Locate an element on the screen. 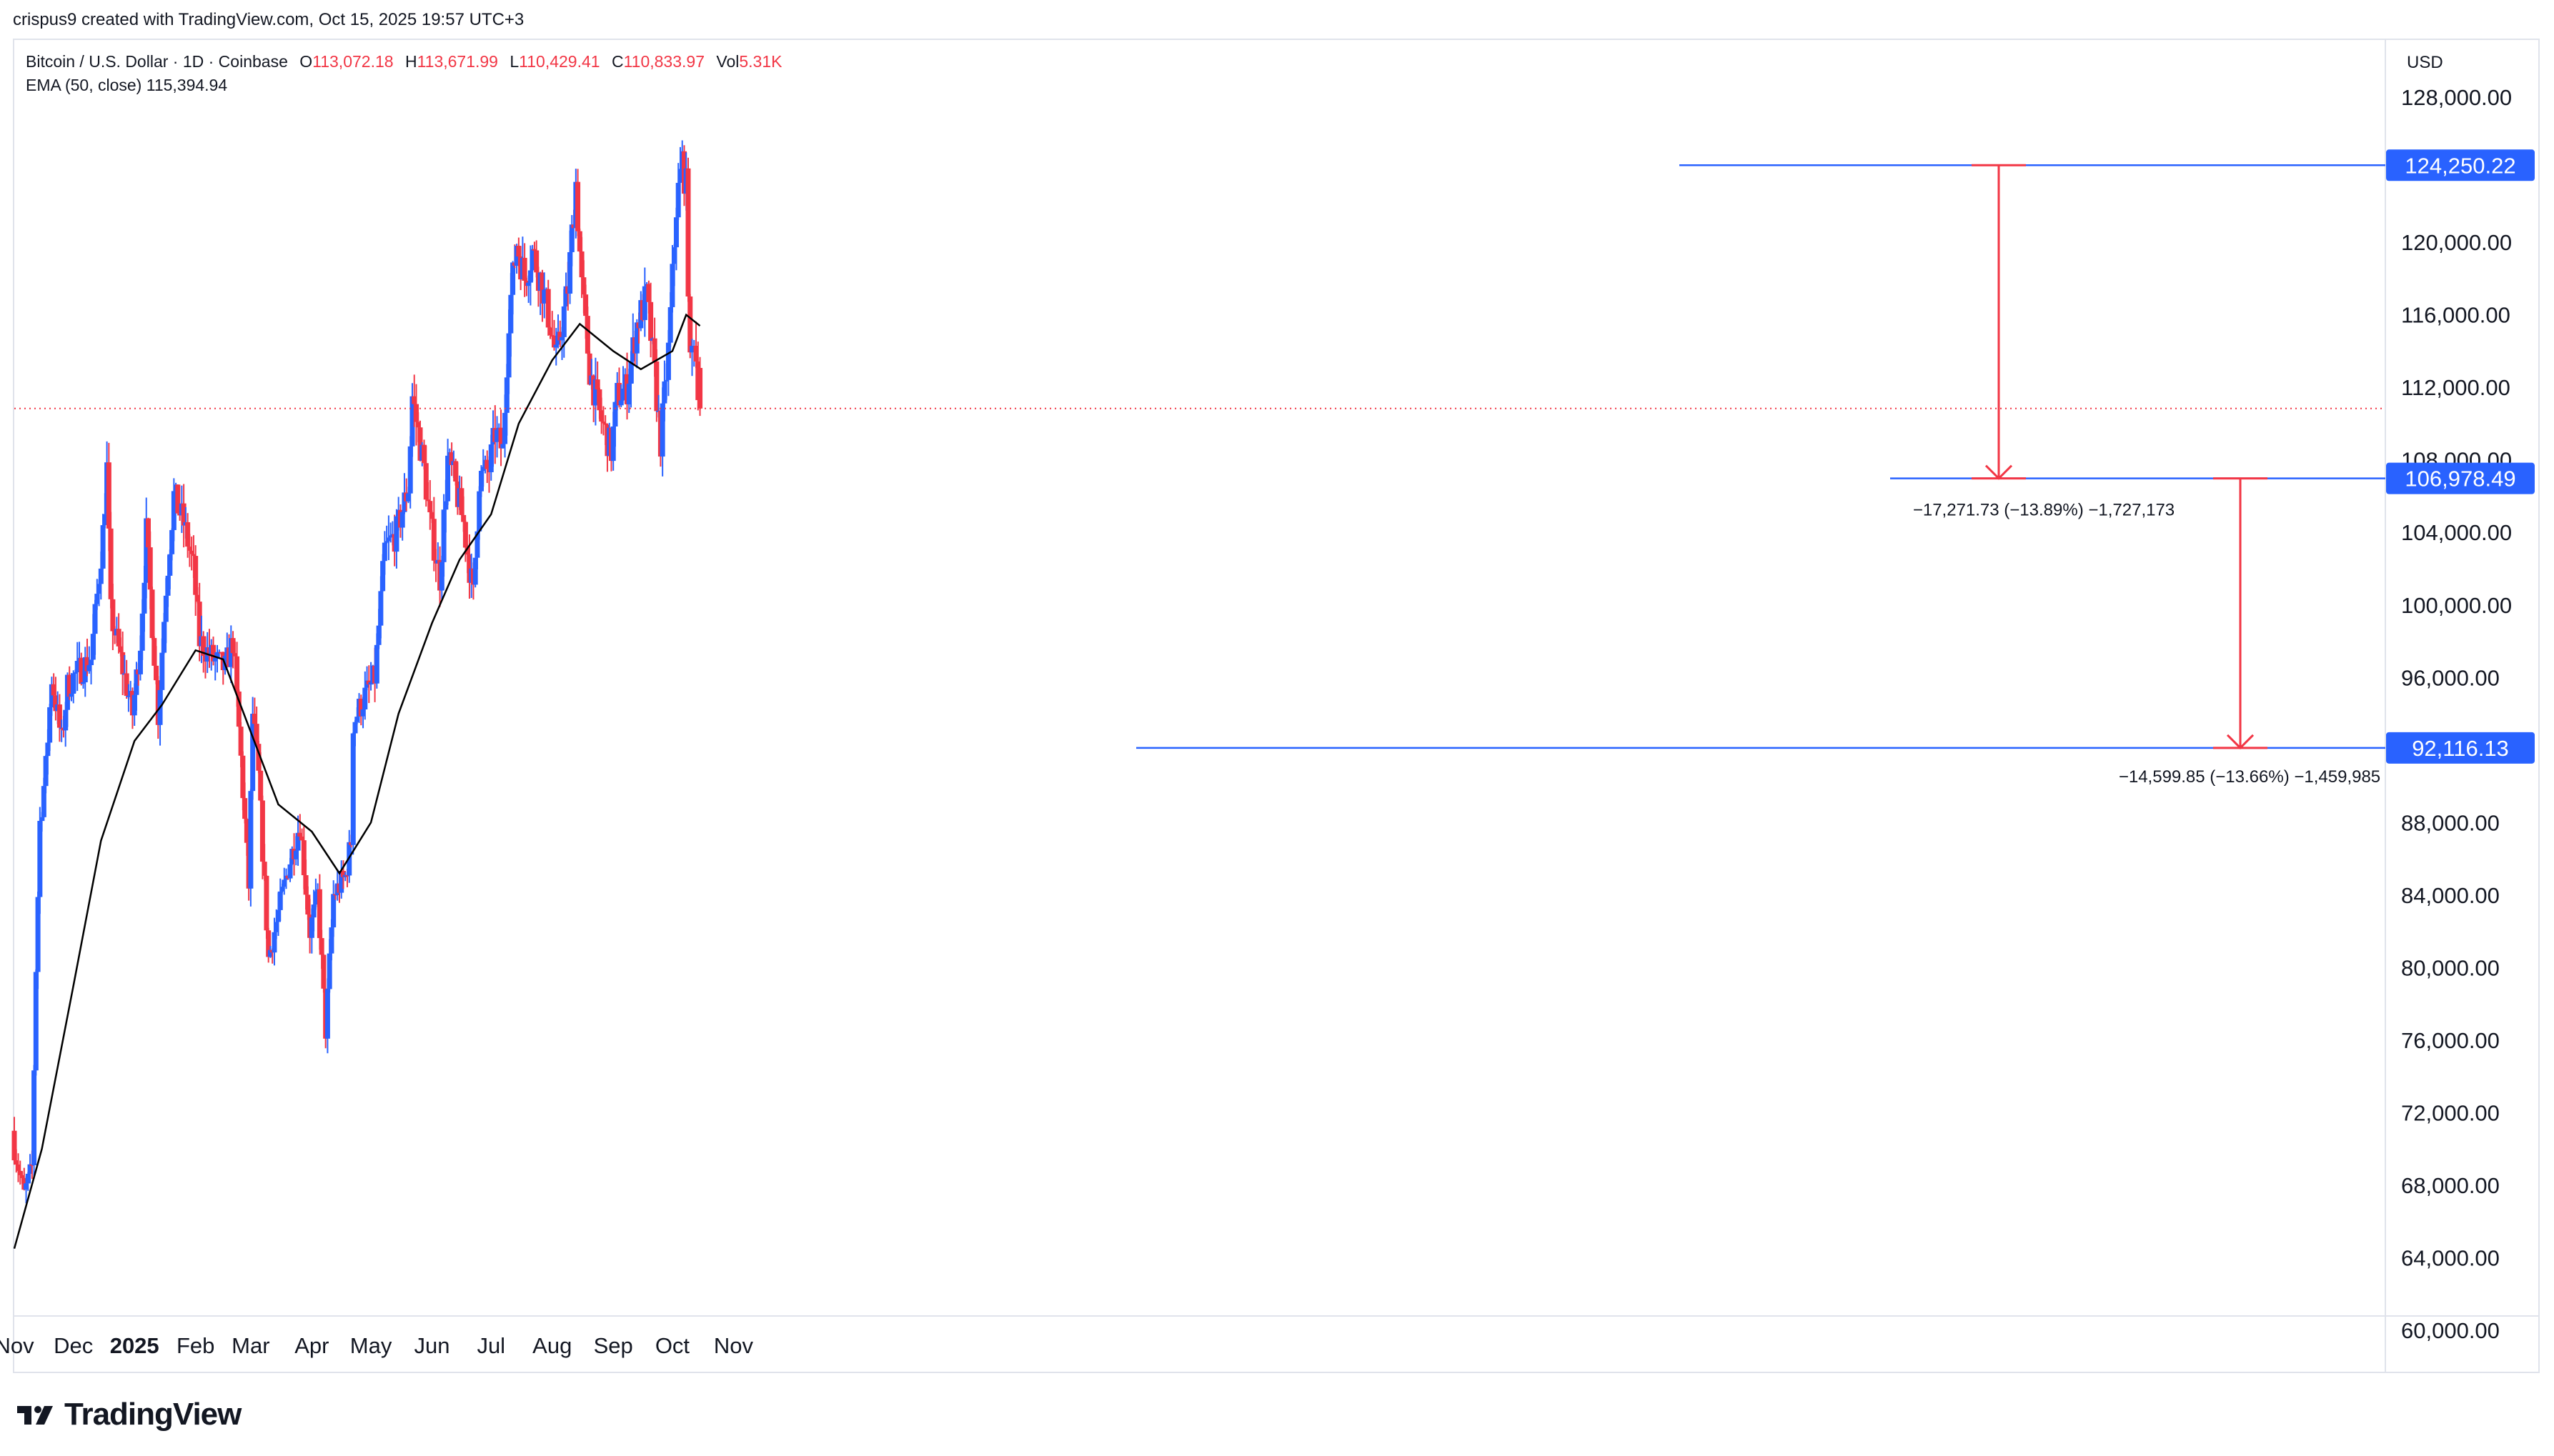  volume-value: 5.31K is located at coordinates (760, 61).